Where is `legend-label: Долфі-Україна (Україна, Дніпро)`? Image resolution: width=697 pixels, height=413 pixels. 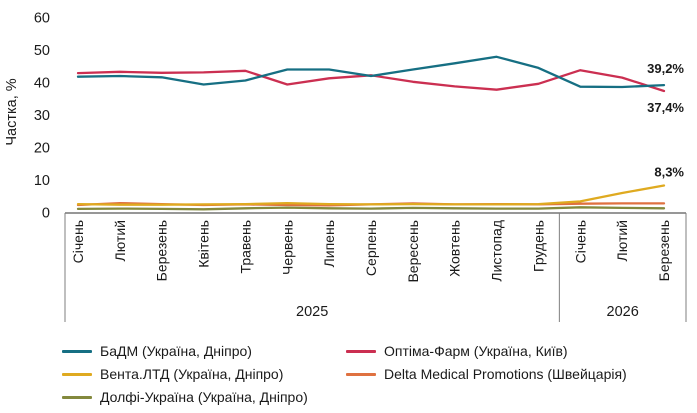
legend-label: Долфі-Україна (Україна, Дніпро) is located at coordinates (204, 397).